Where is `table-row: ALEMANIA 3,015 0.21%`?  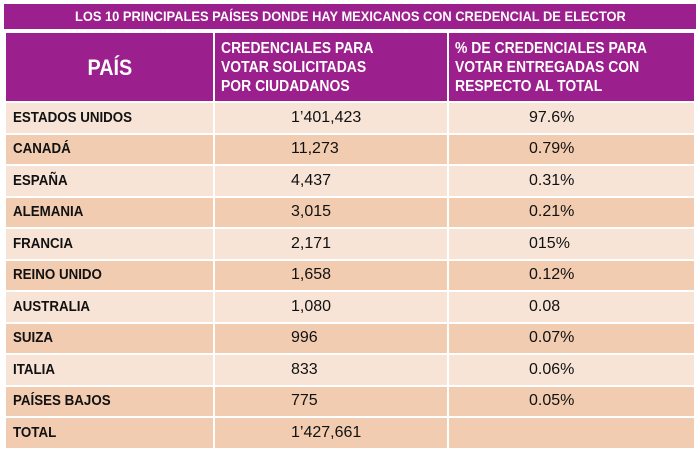 table-row: ALEMANIA 3,015 0.21% is located at coordinates (350, 212).